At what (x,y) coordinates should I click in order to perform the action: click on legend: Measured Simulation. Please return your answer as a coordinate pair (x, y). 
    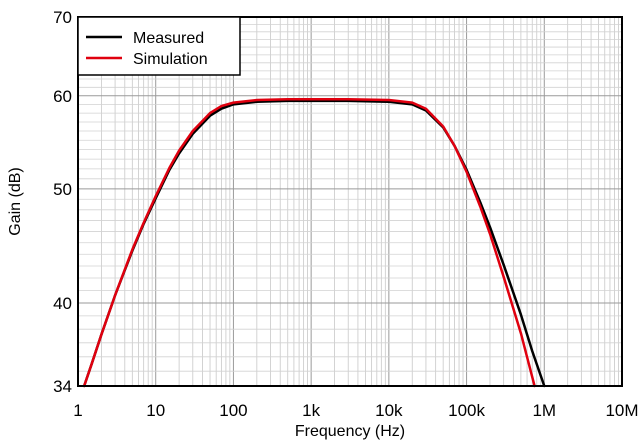
    Looking at the image, I should click on (159, 46).